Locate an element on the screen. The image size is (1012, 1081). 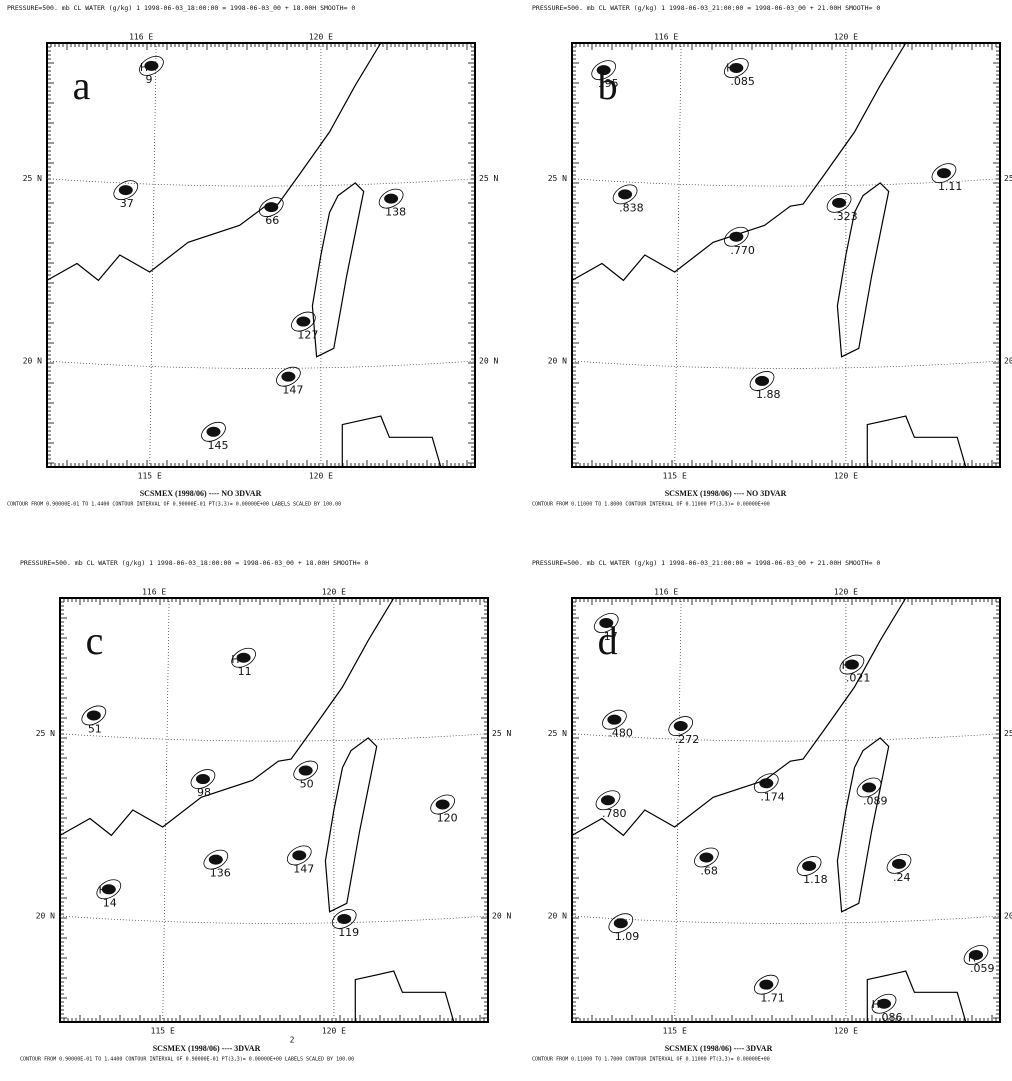
contour-label: .68 is located at coordinates (709, 870).